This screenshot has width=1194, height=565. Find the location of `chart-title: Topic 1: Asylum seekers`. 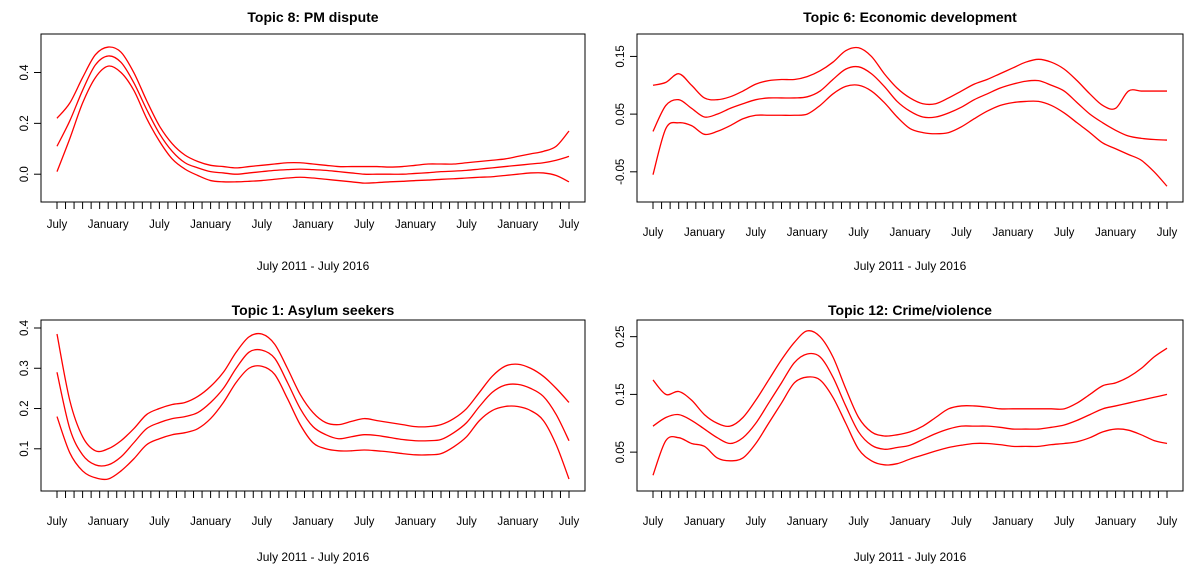

chart-title: Topic 1: Asylum seekers is located at coordinates (313, 310).